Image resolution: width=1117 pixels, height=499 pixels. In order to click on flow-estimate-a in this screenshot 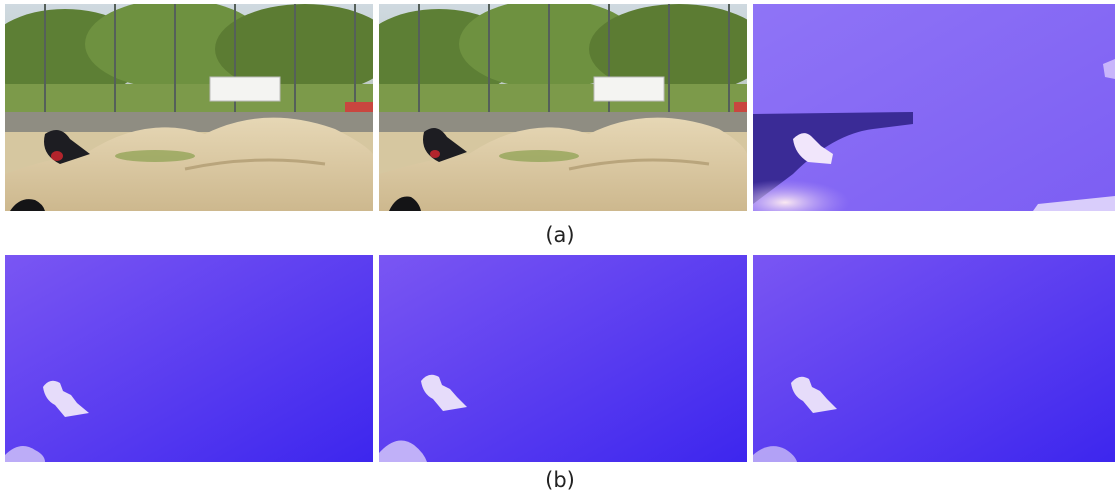, I will do `click(934, 107)`.